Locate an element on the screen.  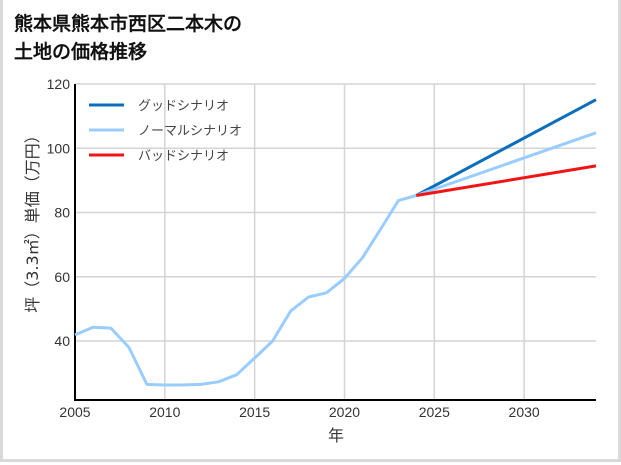
x-tick-label: 2030 is located at coordinates (524, 412).